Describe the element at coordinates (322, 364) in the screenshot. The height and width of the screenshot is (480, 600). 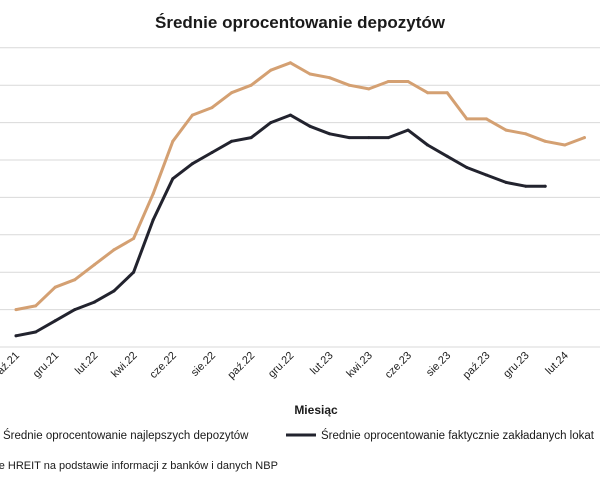
I see `x-tick-label: lut.23` at that location.